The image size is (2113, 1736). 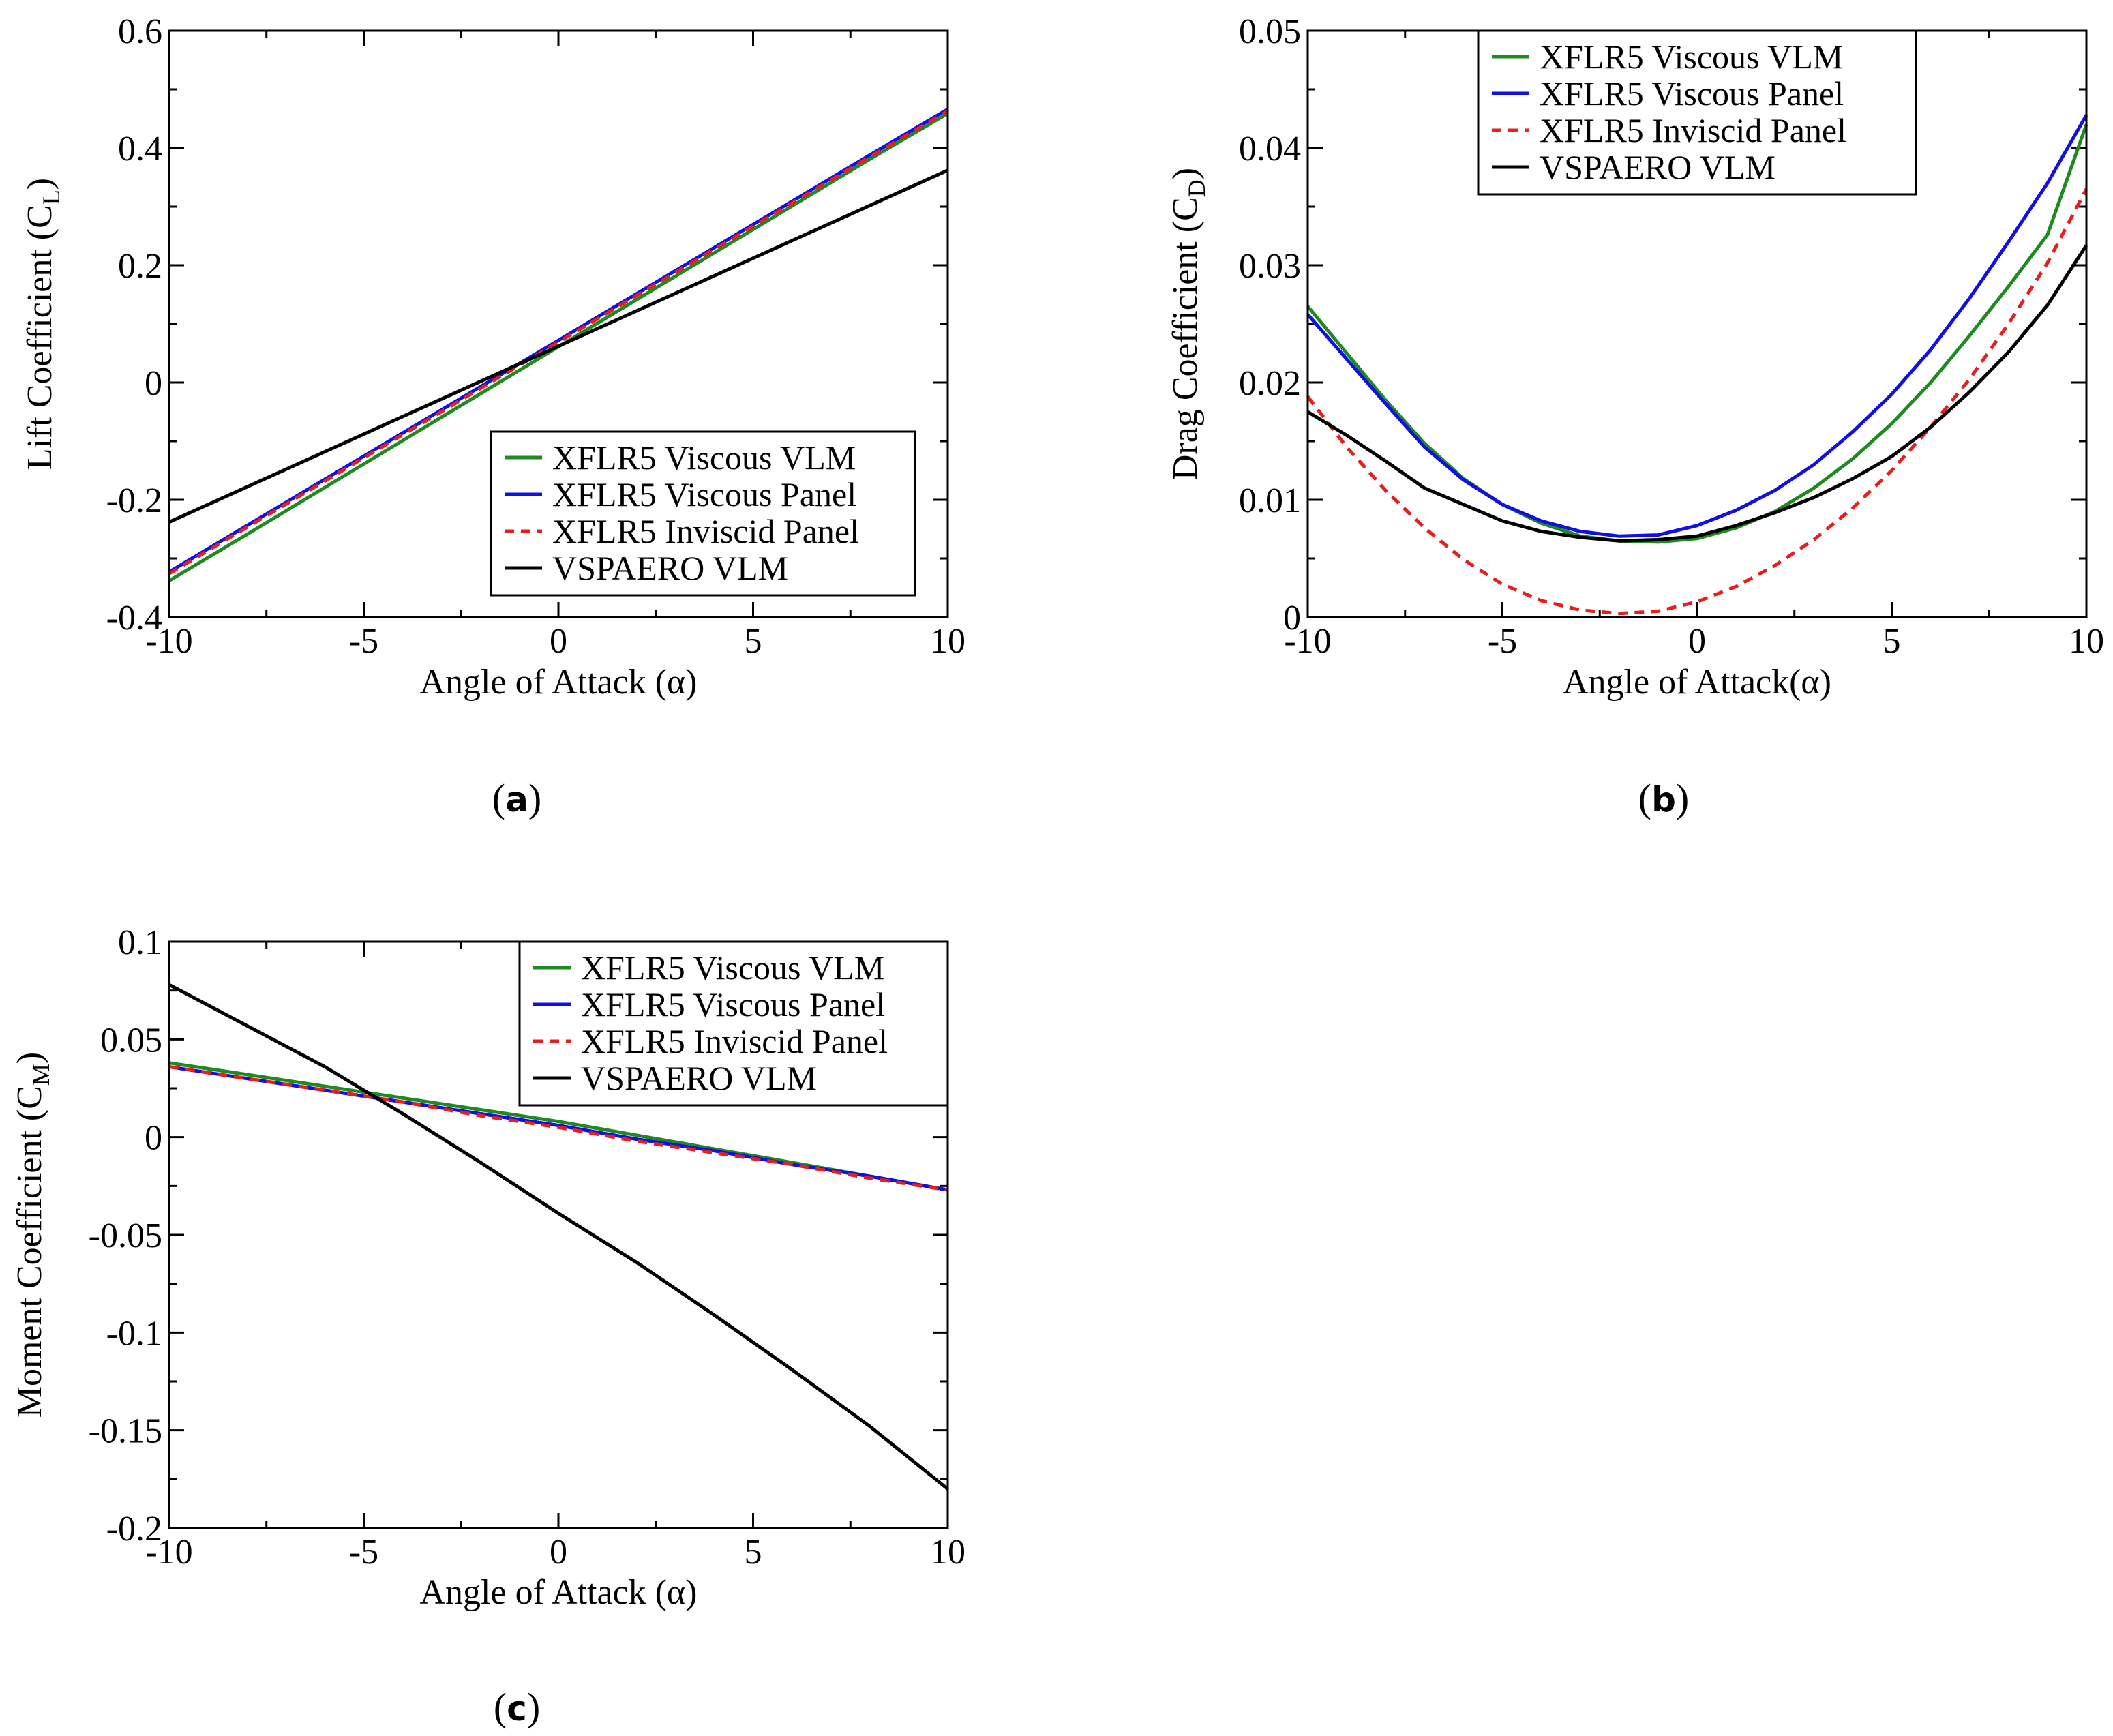 What do you see at coordinates (1307, 641) in the screenshot?
I see `drag-x-tick-label: -10` at bounding box center [1307, 641].